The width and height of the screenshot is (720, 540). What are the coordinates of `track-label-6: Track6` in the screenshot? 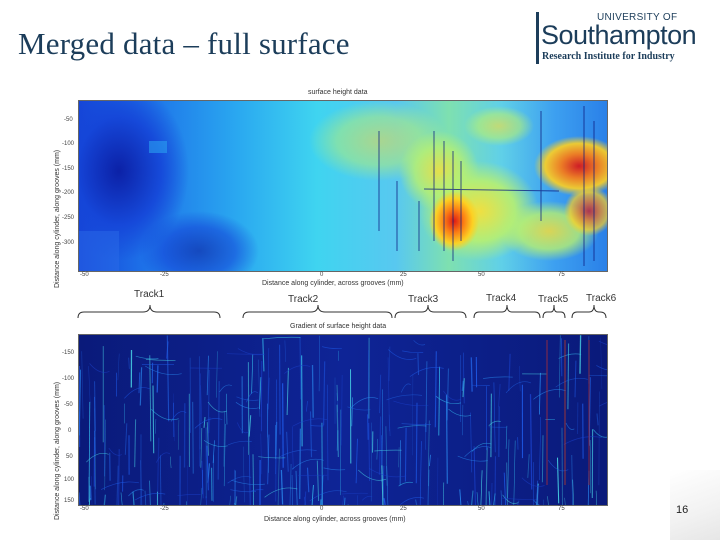 It's located at (601, 298).